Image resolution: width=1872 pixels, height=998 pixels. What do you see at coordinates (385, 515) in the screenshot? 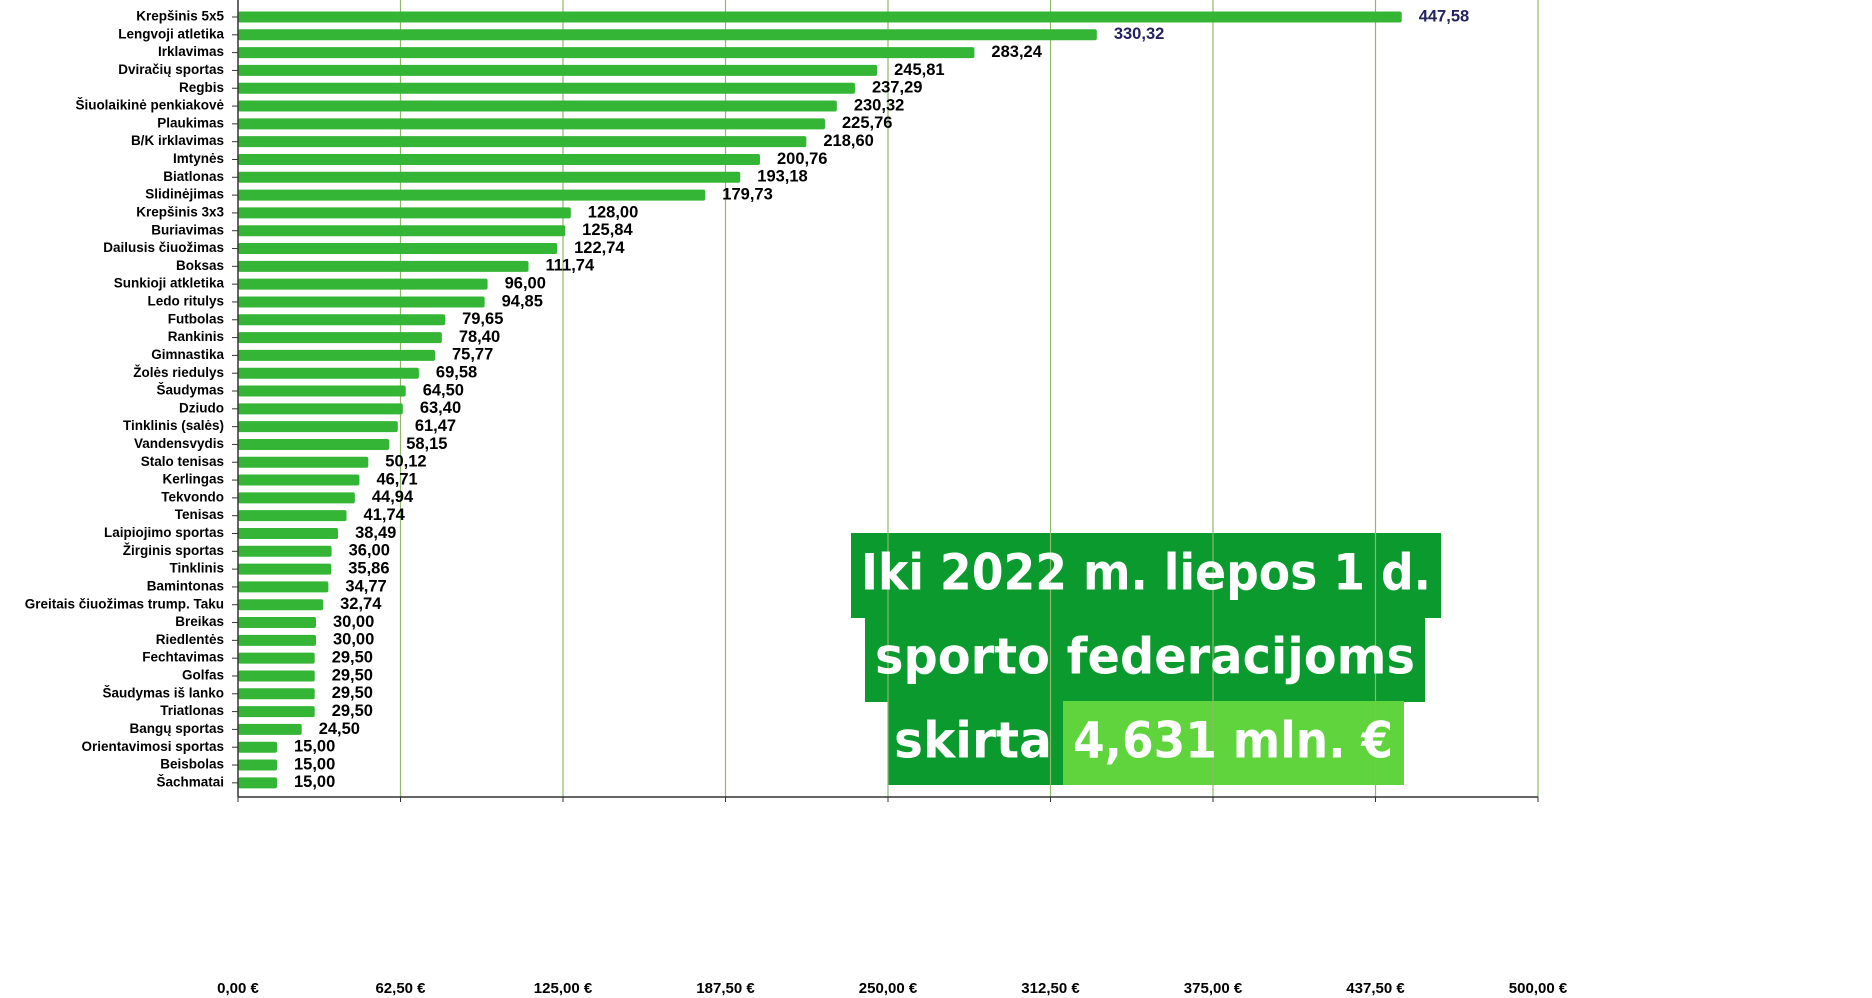
I see `value-label: 41,74` at bounding box center [385, 515].